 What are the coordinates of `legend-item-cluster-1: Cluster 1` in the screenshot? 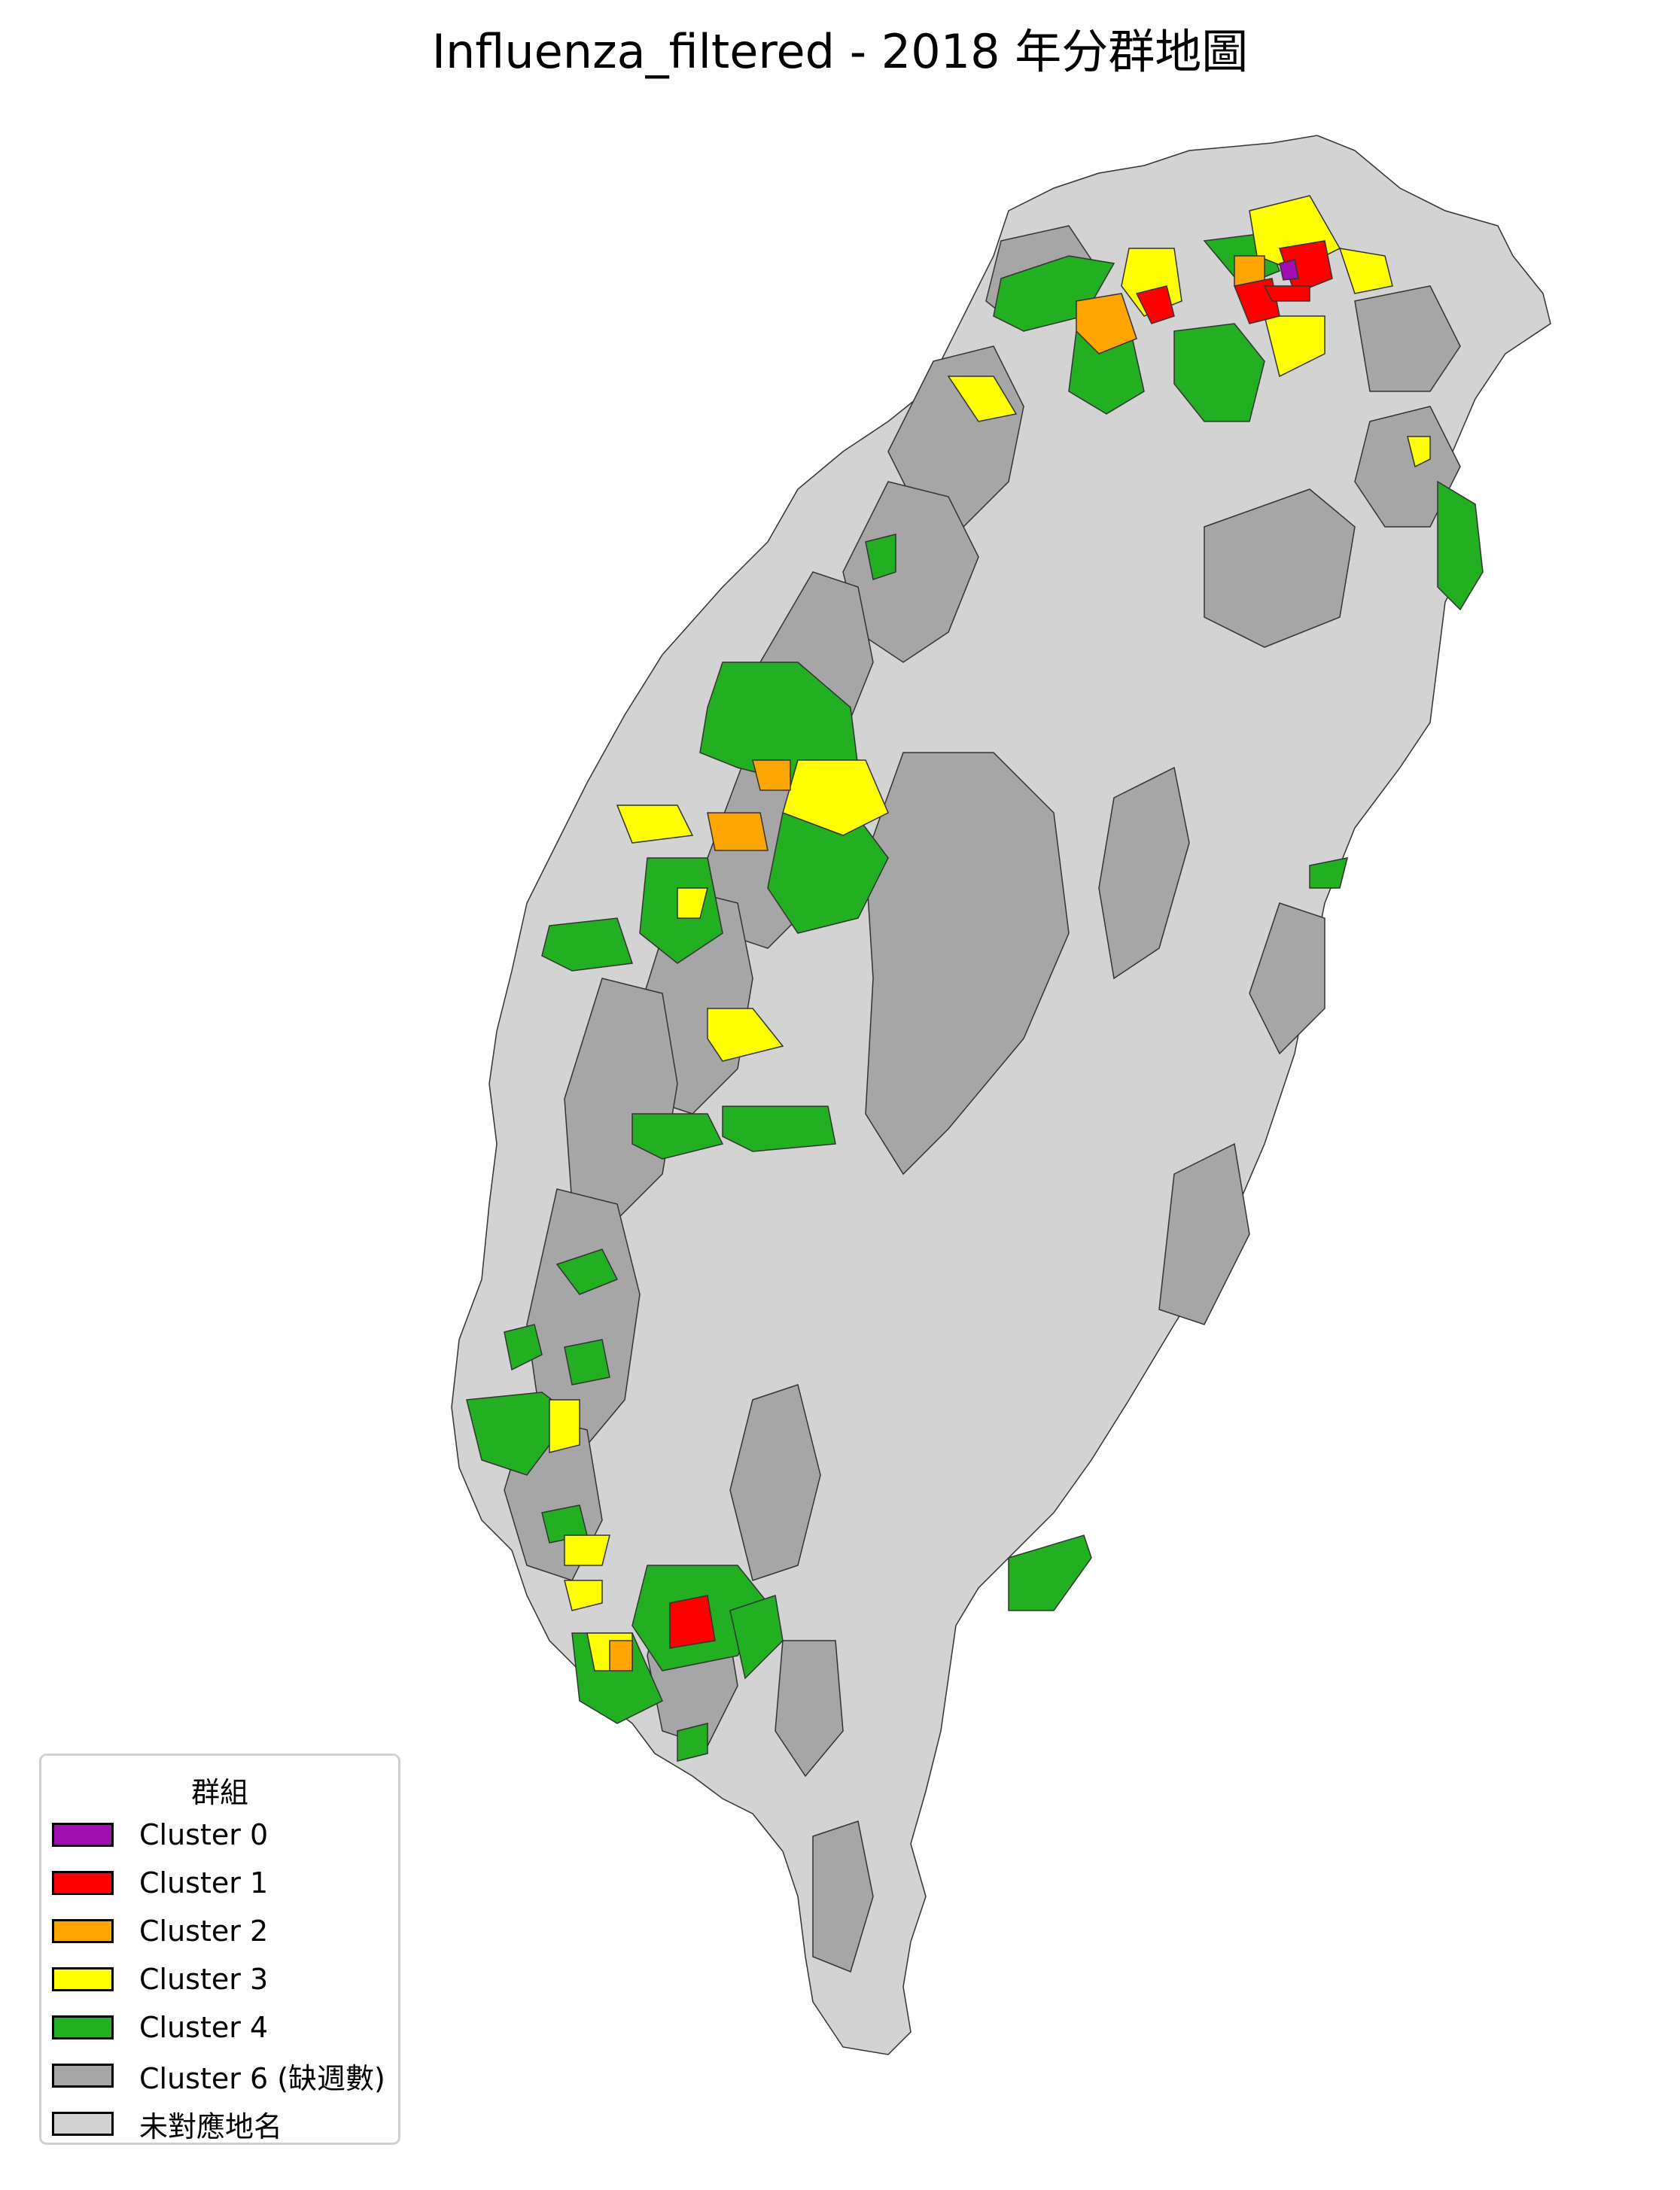 It's located at (160, 1883).